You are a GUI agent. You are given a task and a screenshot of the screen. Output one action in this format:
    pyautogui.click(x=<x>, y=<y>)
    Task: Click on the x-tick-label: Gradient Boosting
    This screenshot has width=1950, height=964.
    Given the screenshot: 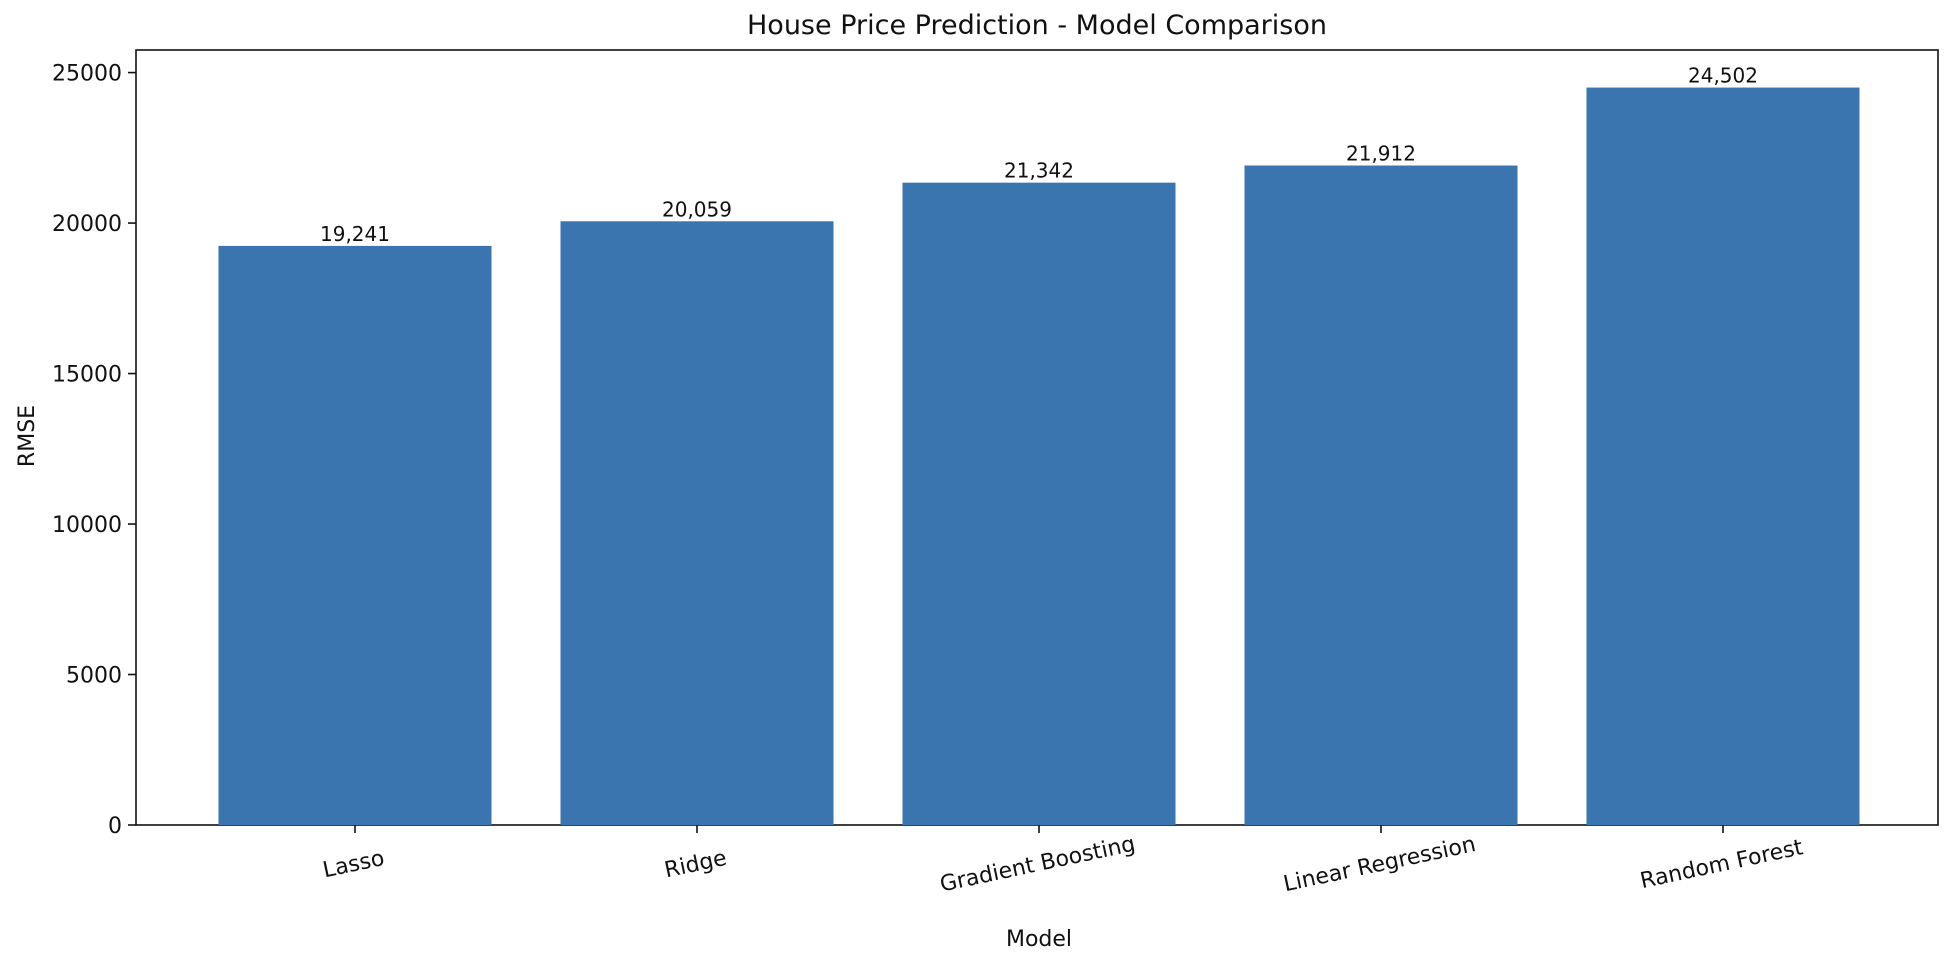 What is the action you would take?
    pyautogui.click(x=1038, y=865)
    